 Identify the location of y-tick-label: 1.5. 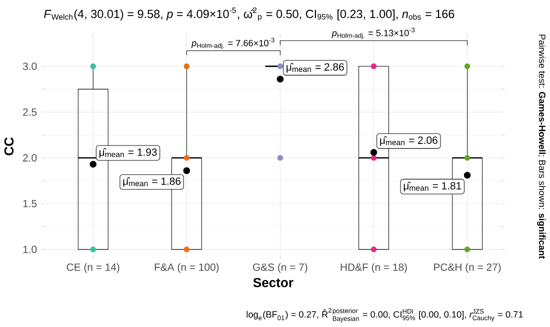
(30, 204).